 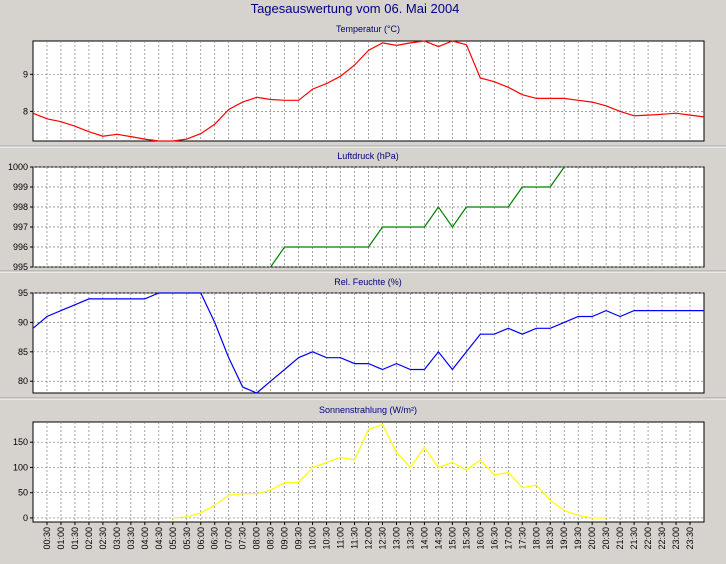 I want to click on y-tick-label: 85, so click(x=23, y=352).